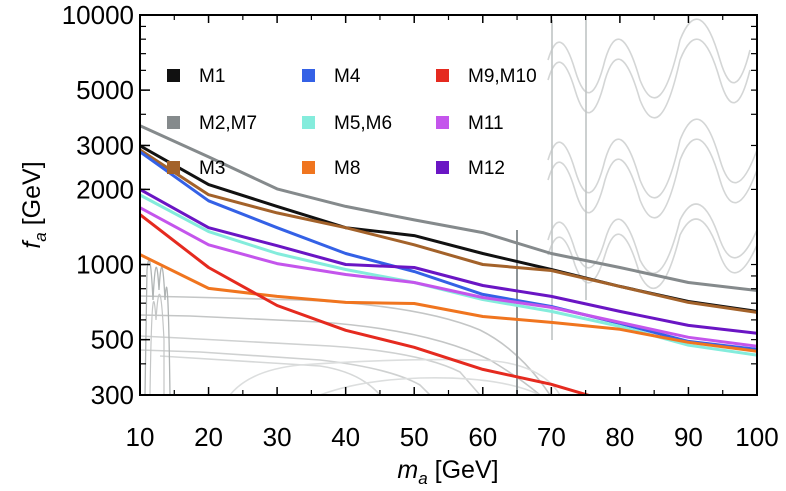 The height and width of the screenshot is (491, 786). I want to click on y-tick-label: 10000, so click(98, 15).